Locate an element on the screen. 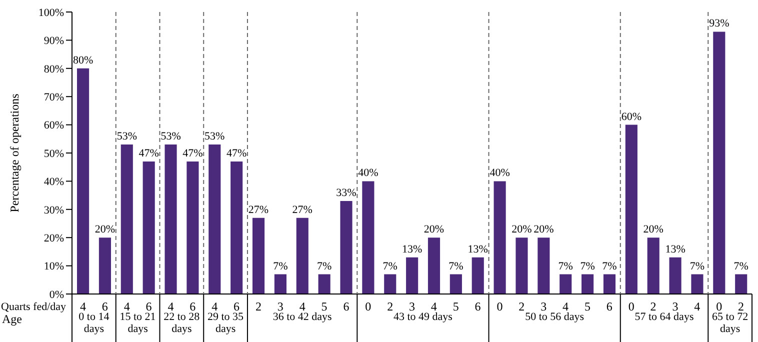  y-tick-label: 70% is located at coordinates (54, 98).